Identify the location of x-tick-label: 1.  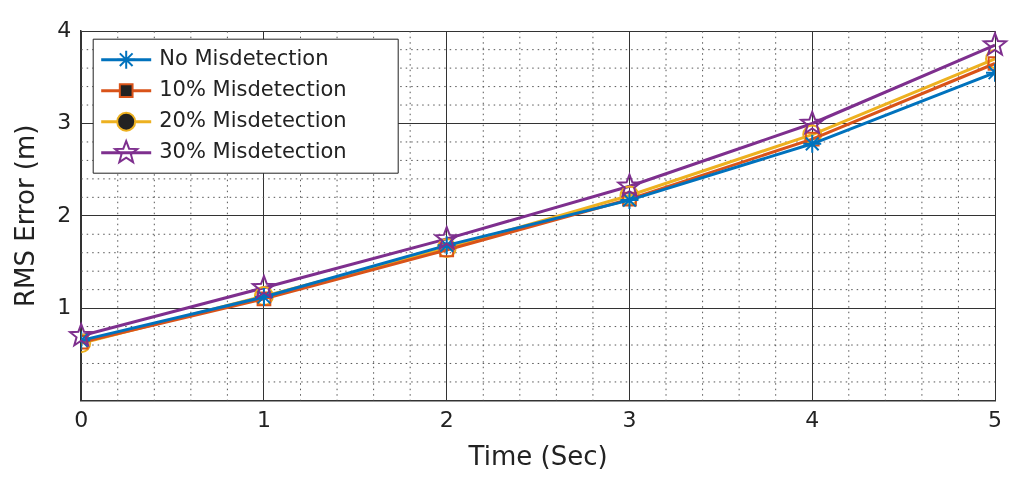
(263, 420).